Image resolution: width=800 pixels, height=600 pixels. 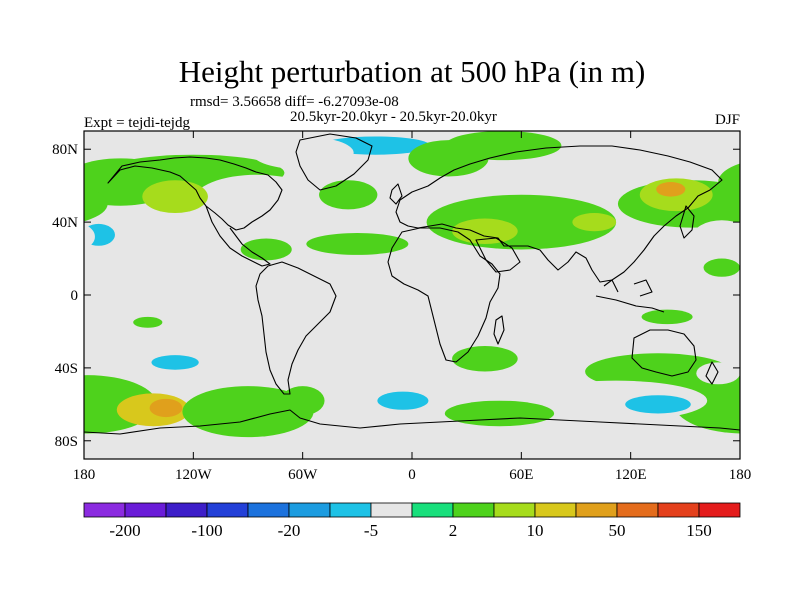 I want to click on colorbar: -200 -100 -20 -5 2 10 50 150, so click(x=412, y=521).